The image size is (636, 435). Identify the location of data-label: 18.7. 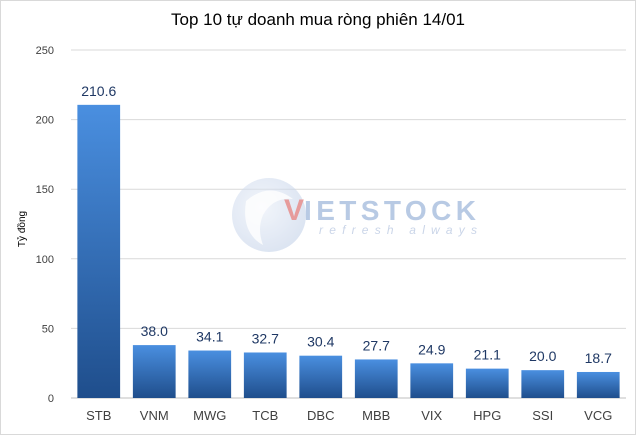
(598, 358).